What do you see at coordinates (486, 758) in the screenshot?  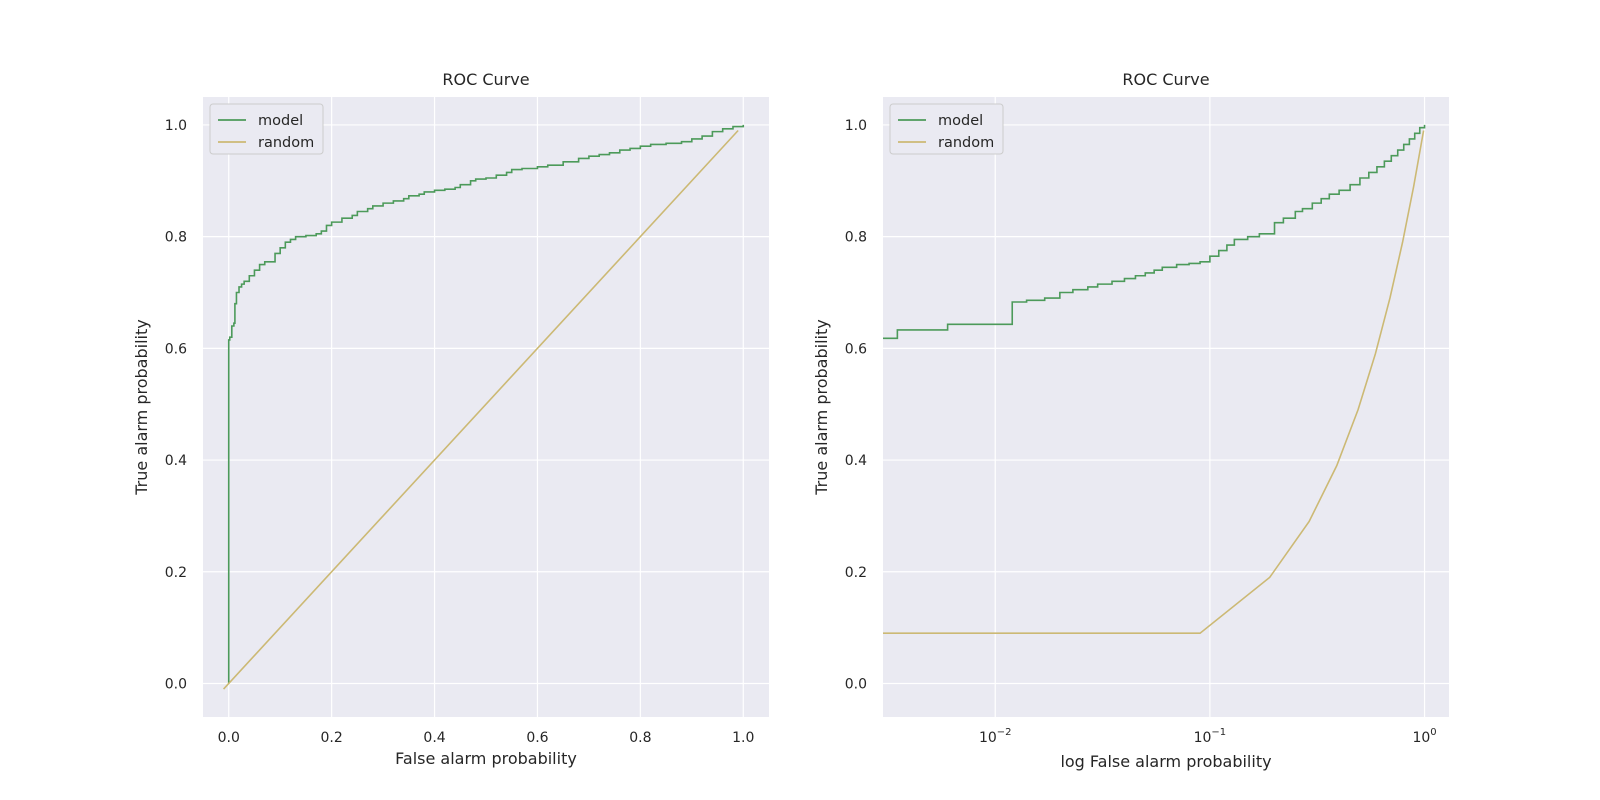 I see `x-axis-label: False alarm probability` at bounding box center [486, 758].